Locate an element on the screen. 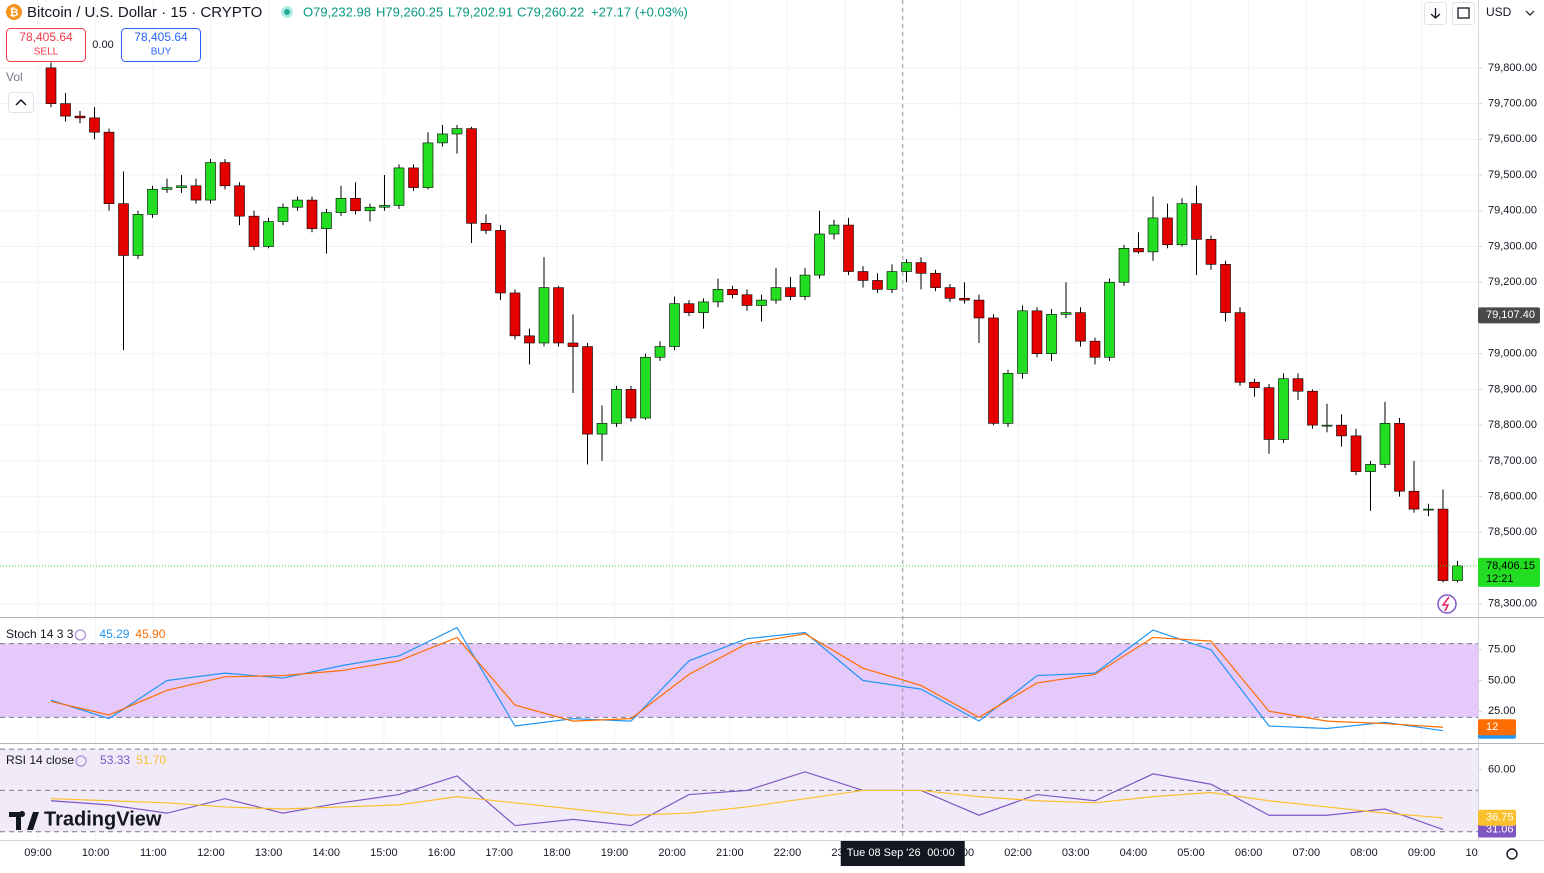 The width and height of the screenshot is (1544, 873). buy-price: 78,405.64 is located at coordinates (161, 37).